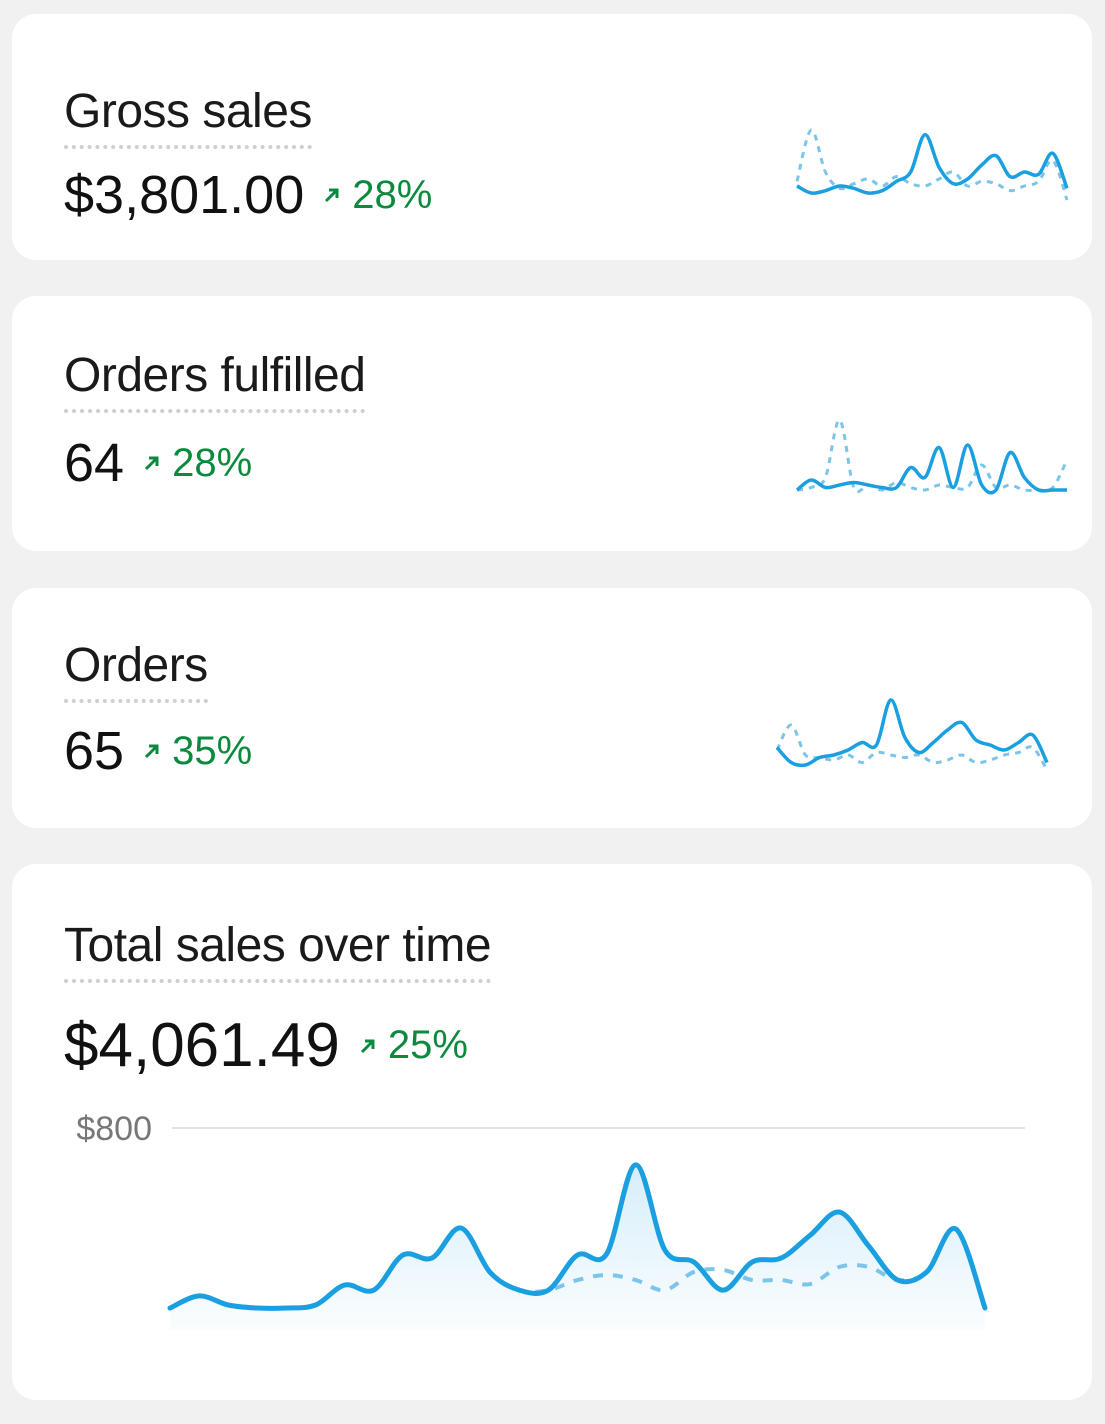 The height and width of the screenshot is (1424, 1105). Describe the element at coordinates (184, 195) in the screenshot. I see `metric-value: $3,801.00` at that location.